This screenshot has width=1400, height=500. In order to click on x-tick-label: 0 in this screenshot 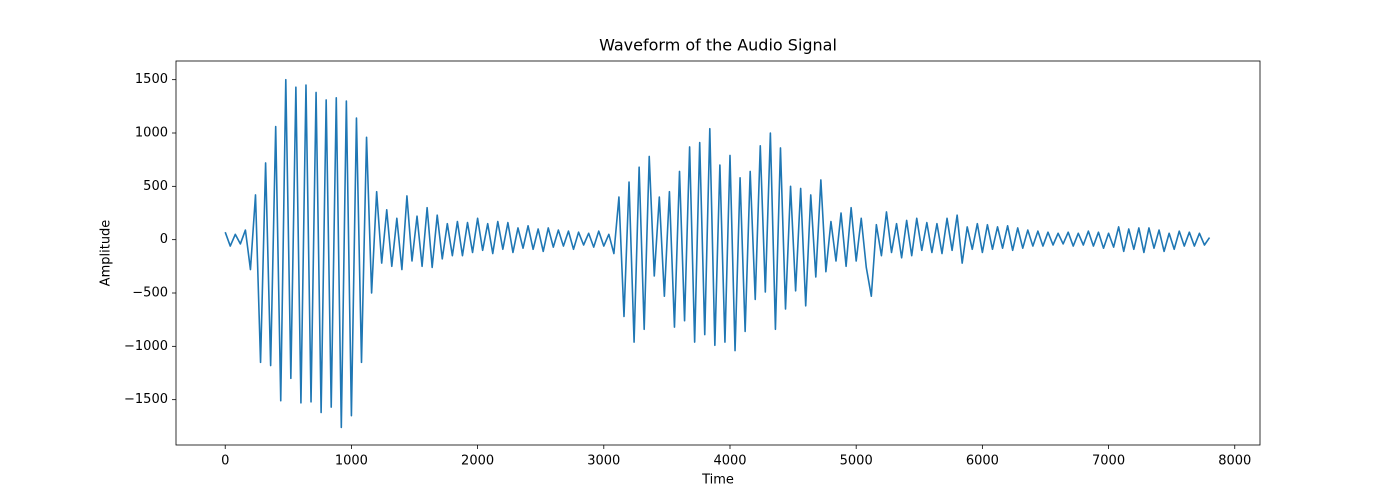, I will do `click(225, 461)`.